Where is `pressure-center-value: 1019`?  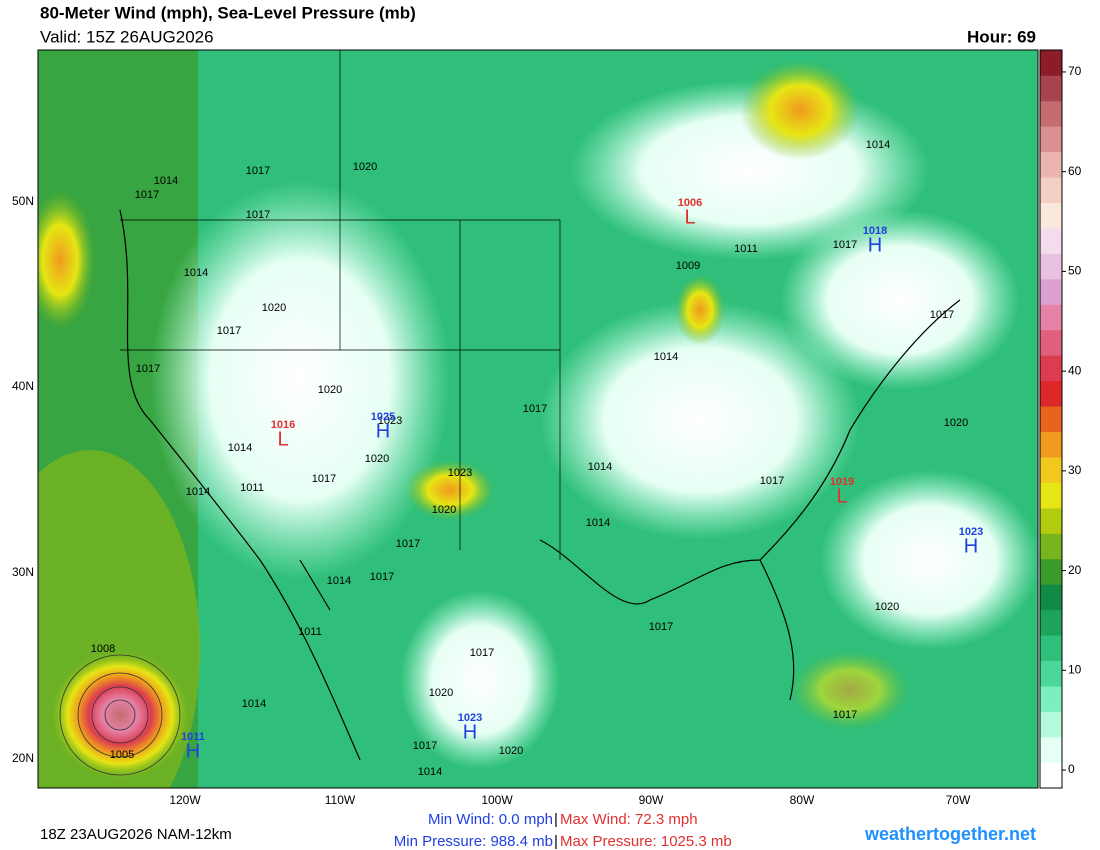
pressure-center-value: 1019 is located at coordinates (842, 482).